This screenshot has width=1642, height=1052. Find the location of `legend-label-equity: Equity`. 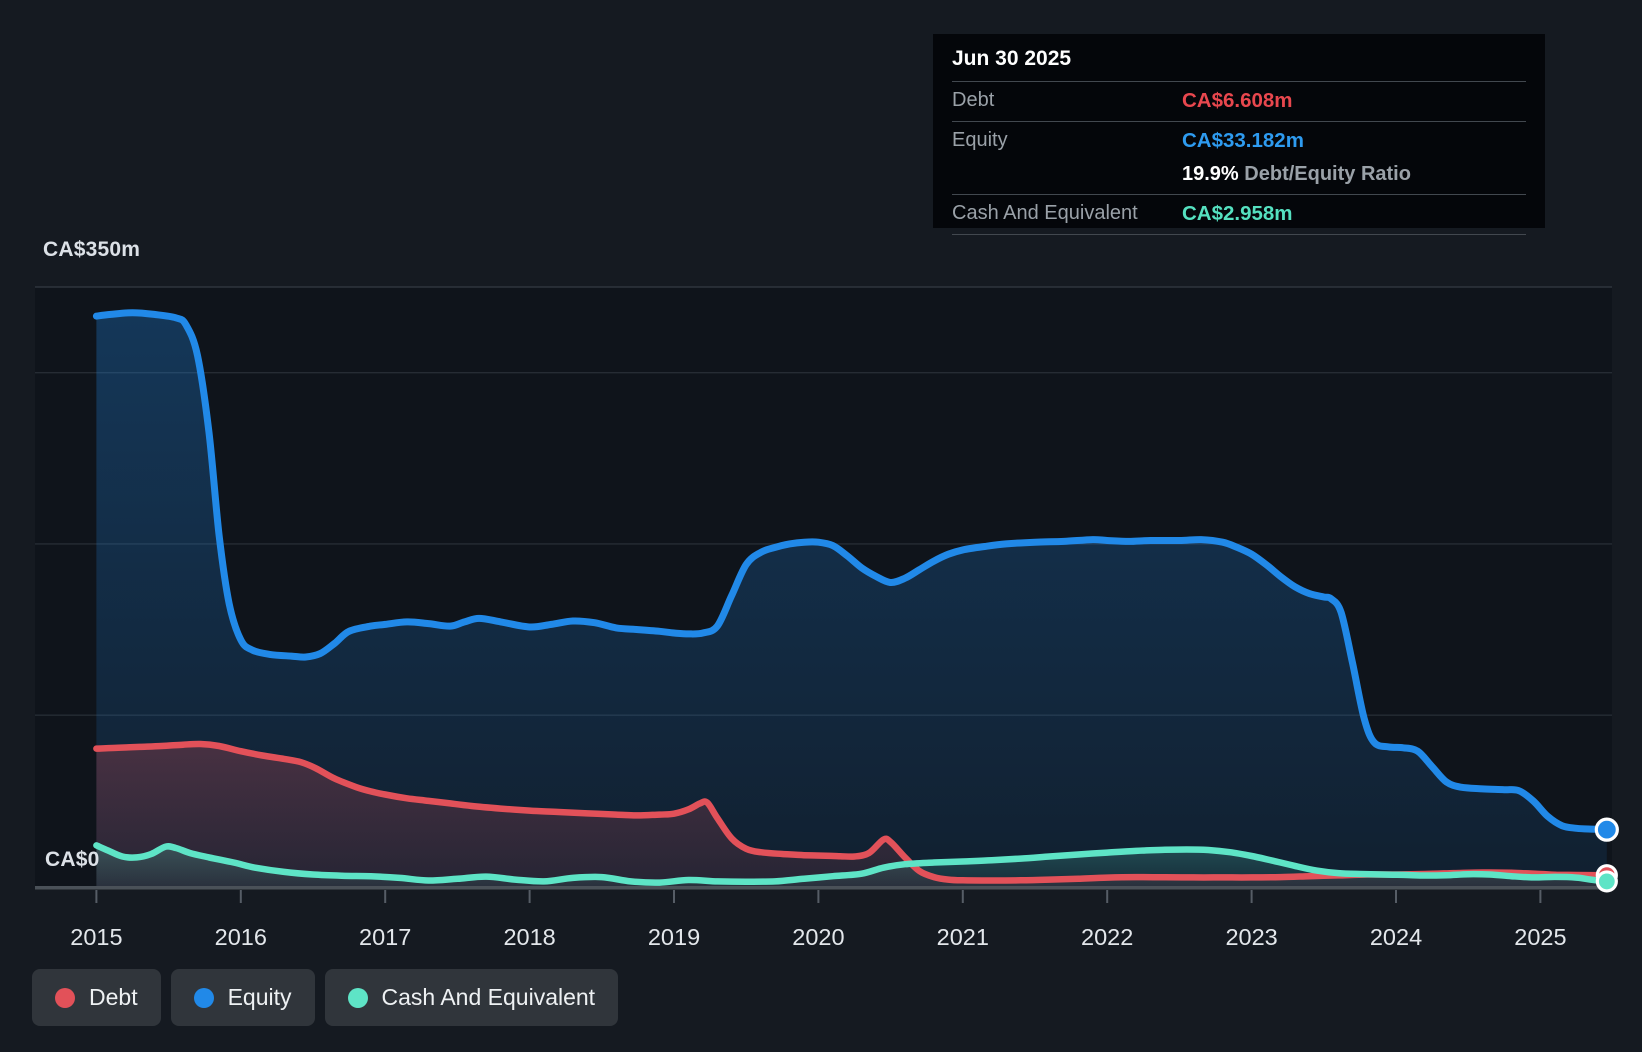

legend-label-equity: Equity is located at coordinates (259, 997).